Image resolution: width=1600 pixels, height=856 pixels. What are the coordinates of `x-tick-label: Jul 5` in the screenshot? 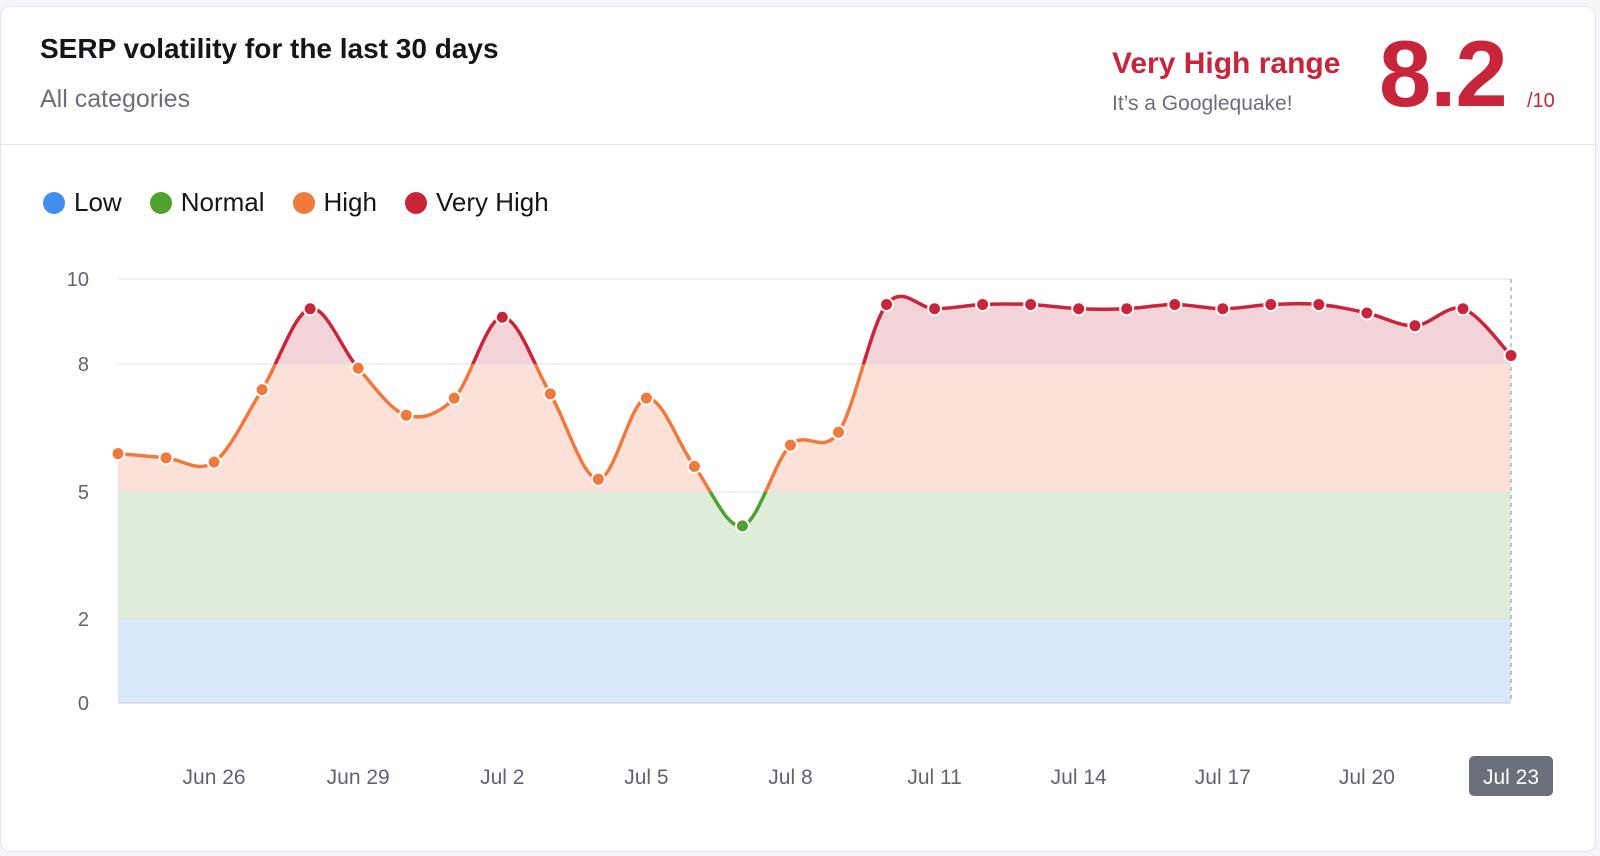 It's located at (646, 777).